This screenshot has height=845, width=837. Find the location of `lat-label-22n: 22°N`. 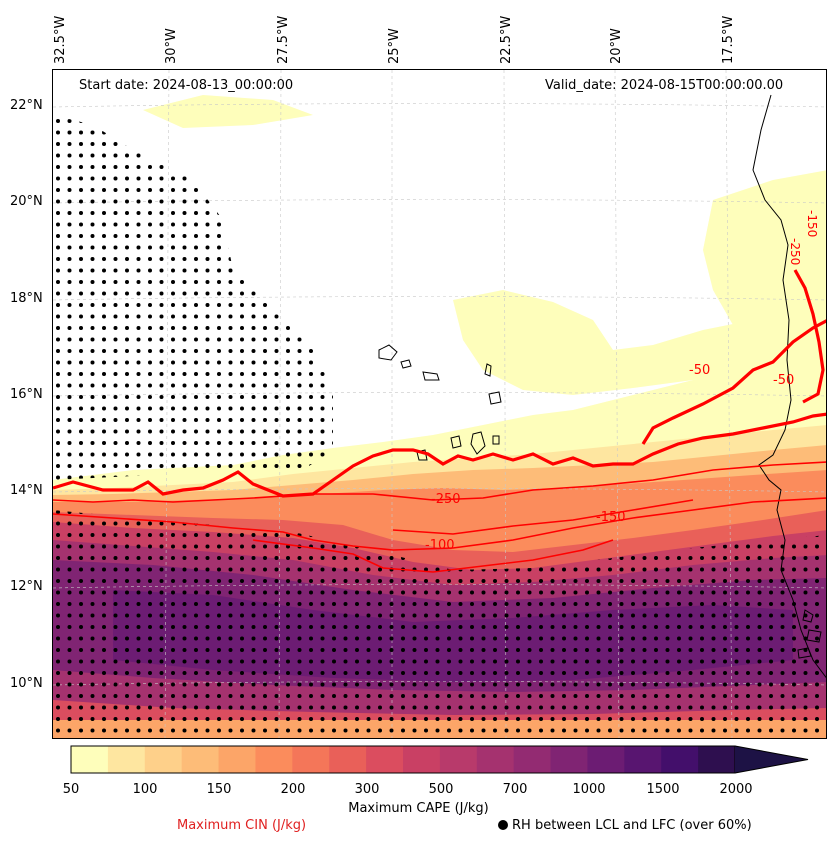

lat-label-22n: 22°N is located at coordinates (26, 105).